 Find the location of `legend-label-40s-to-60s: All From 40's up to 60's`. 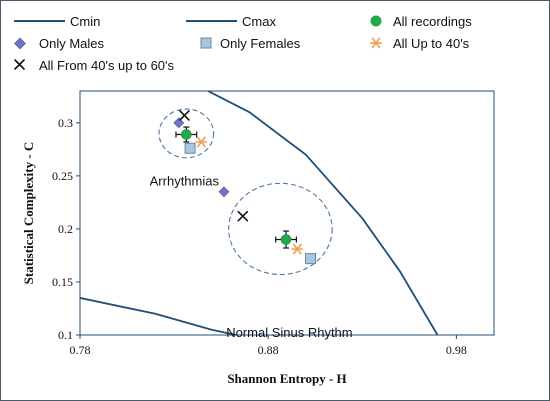

legend-label-40s-to-60s: All From 40's up to 60's is located at coordinates (107, 65).